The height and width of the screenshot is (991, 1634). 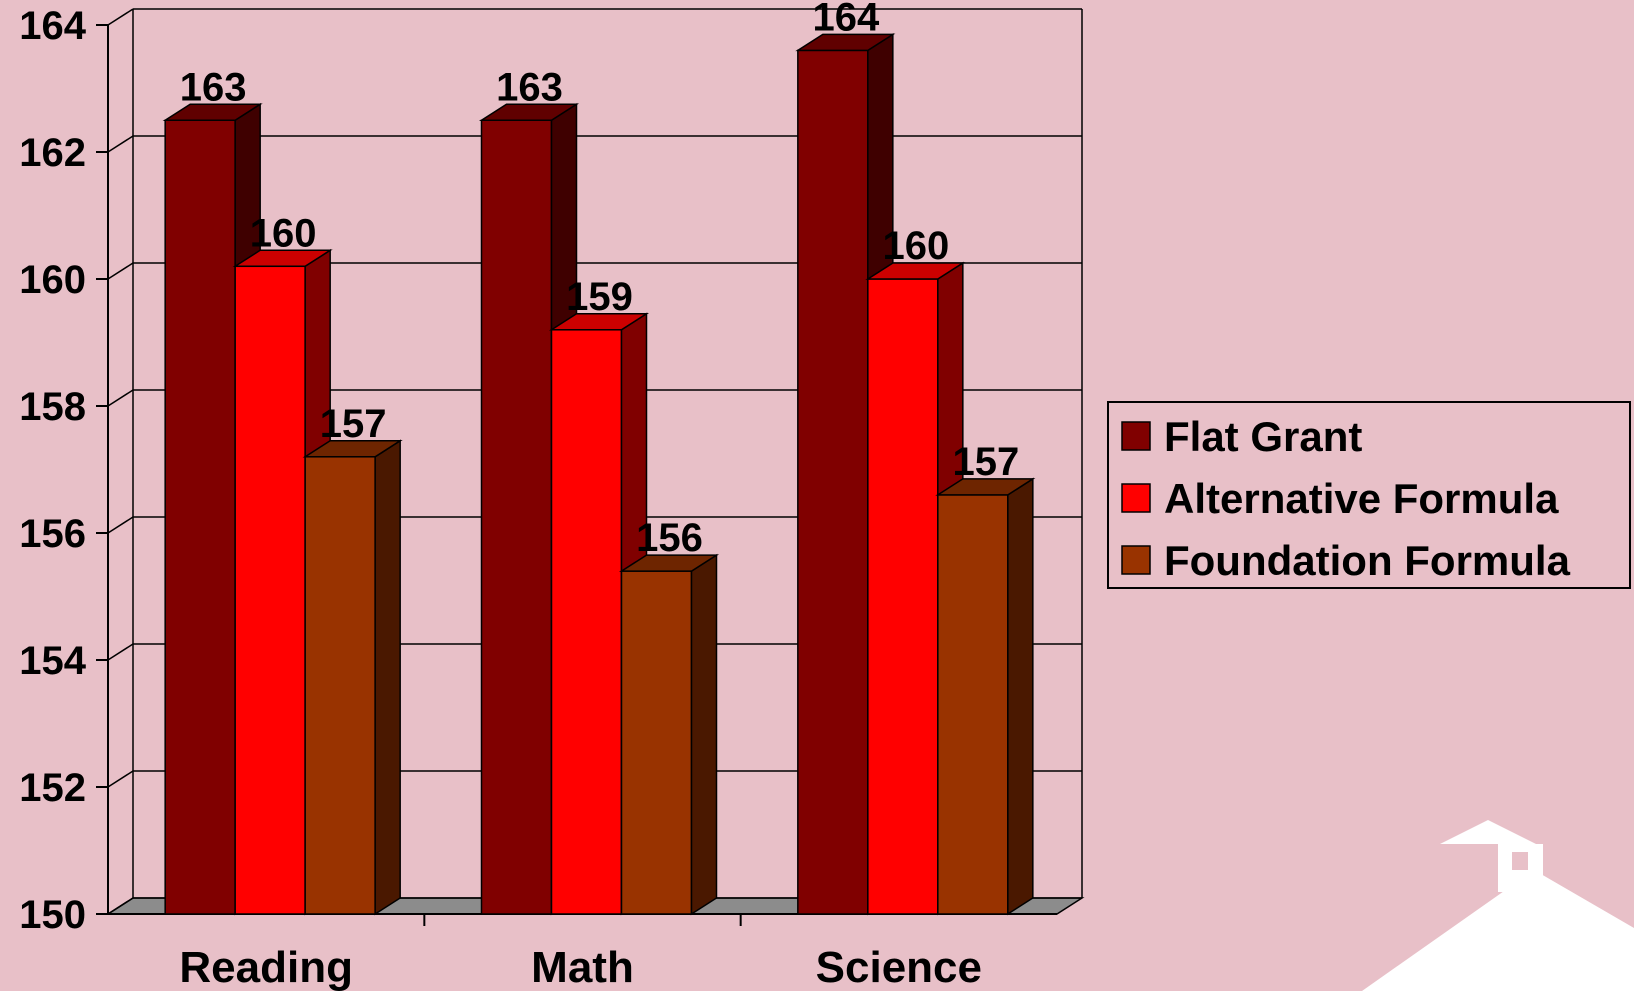 What do you see at coordinates (1361, 498) in the screenshot?
I see `legend-label: Alternative Formula` at bounding box center [1361, 498].